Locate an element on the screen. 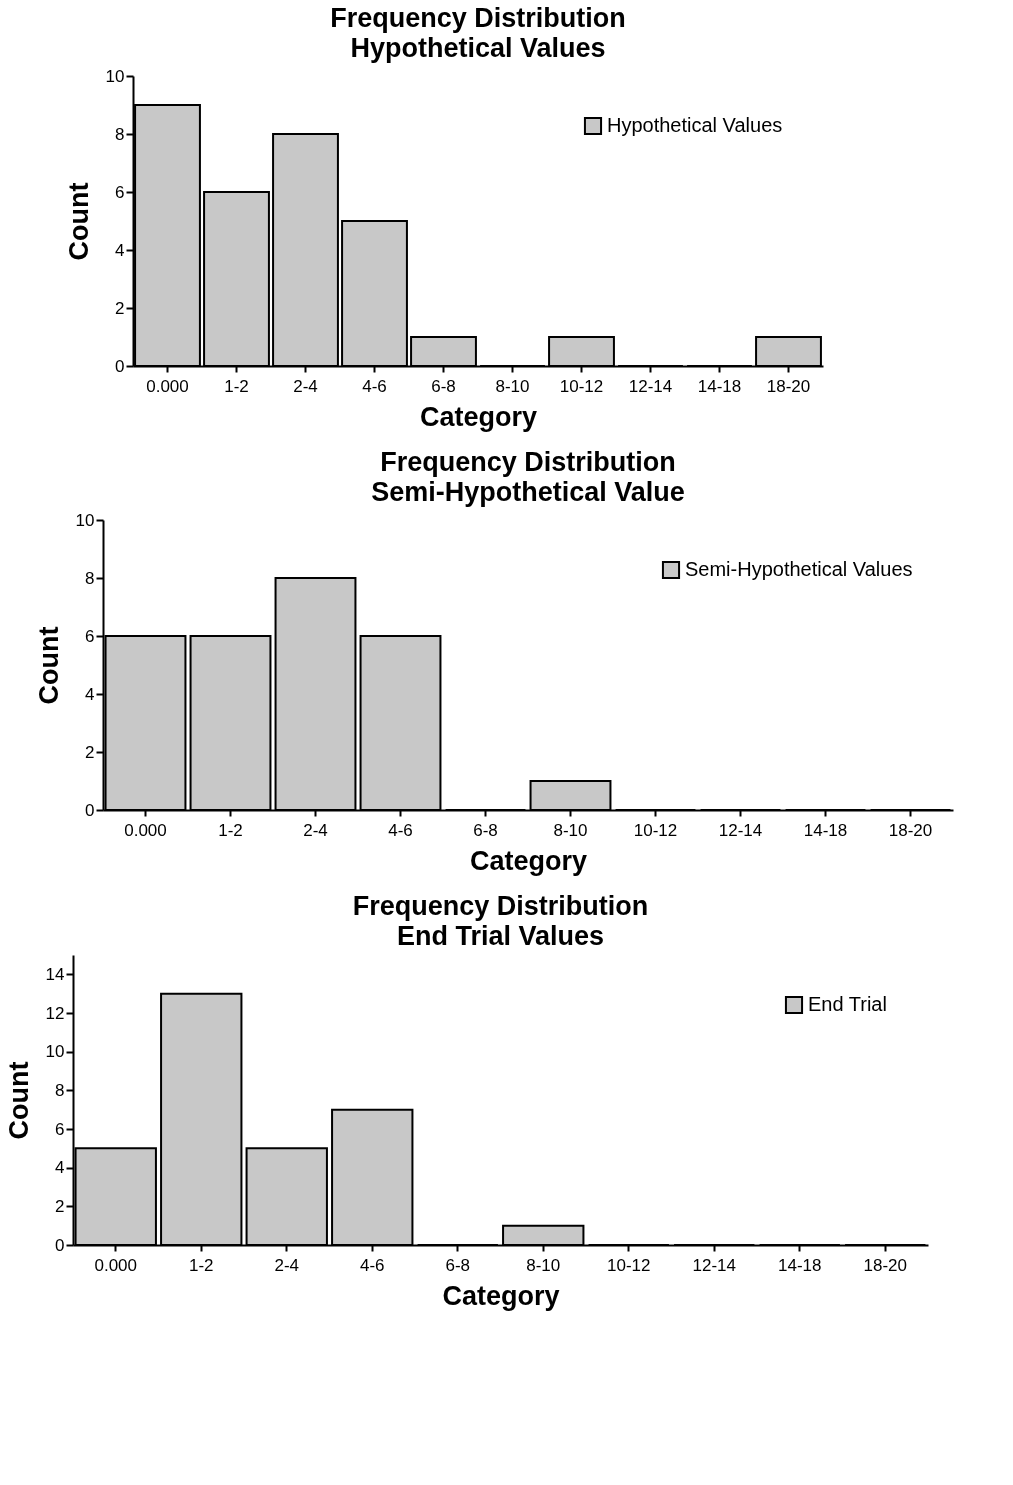 This screenshot has height=1485, width=1013. chart-subtitle: End Trial Values is located at coordinates (500, 936).